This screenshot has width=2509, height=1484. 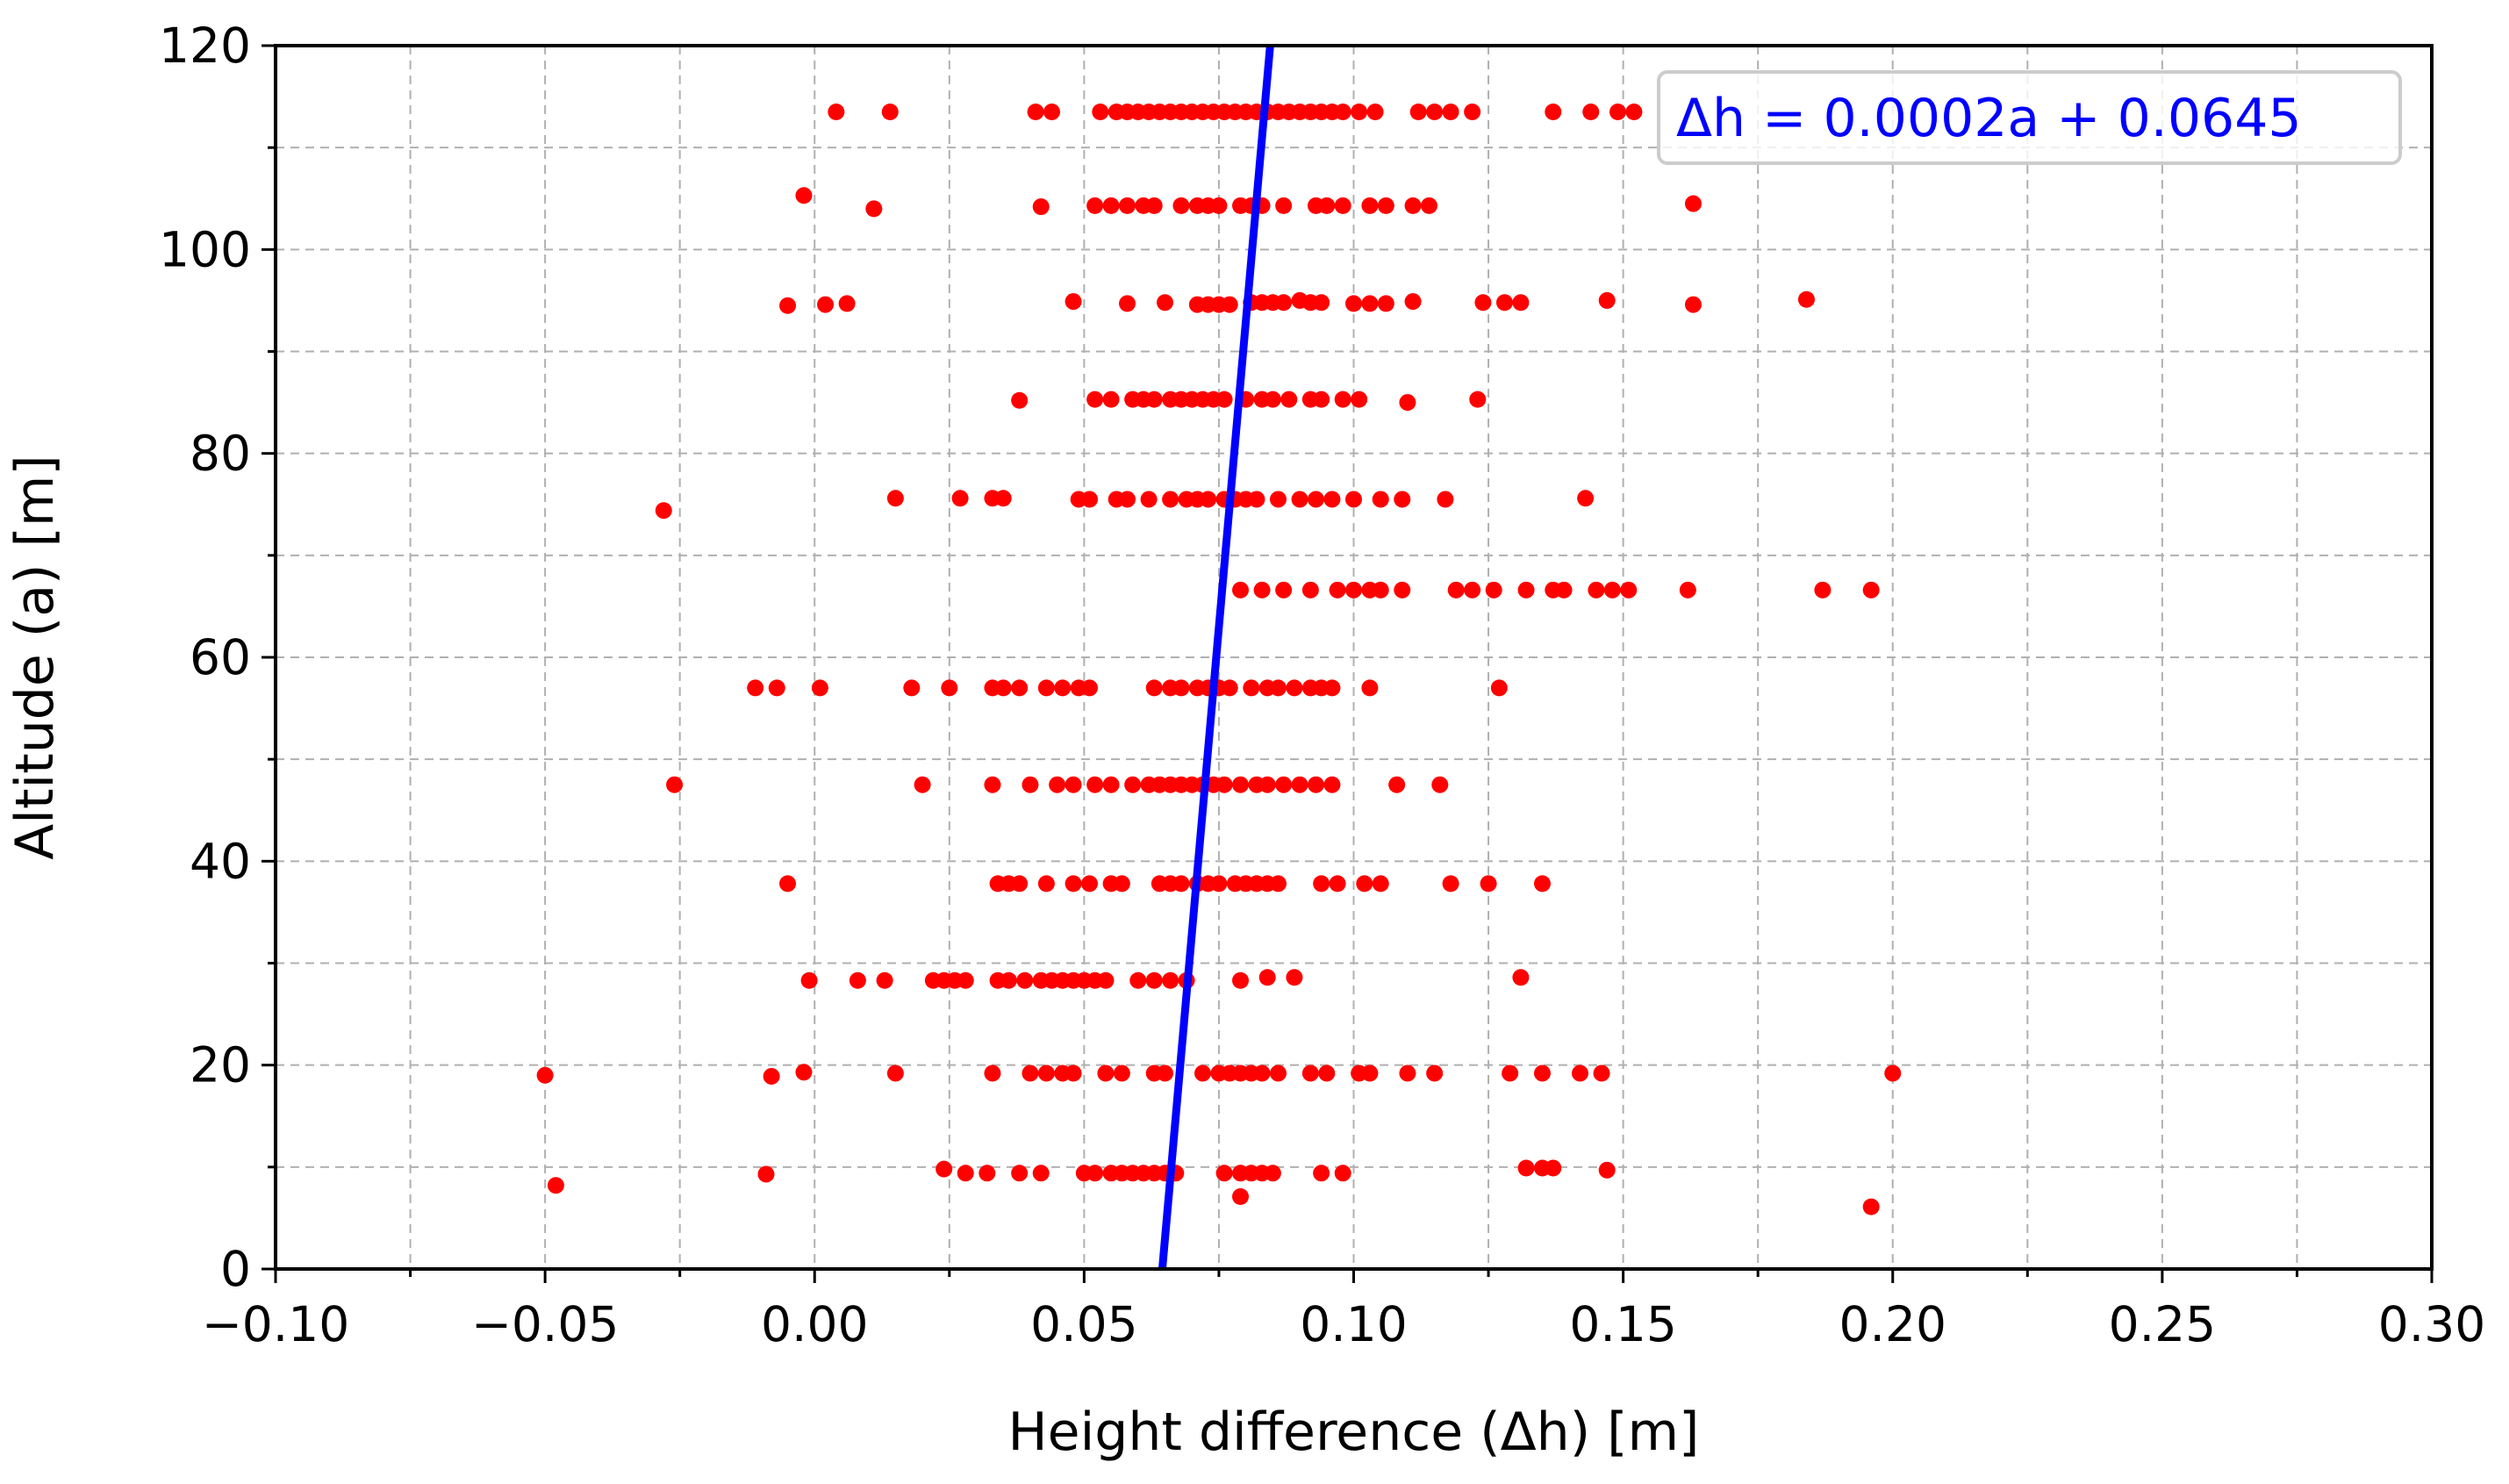 I want to click on fit-line-group, so click(x=1216, y=657).